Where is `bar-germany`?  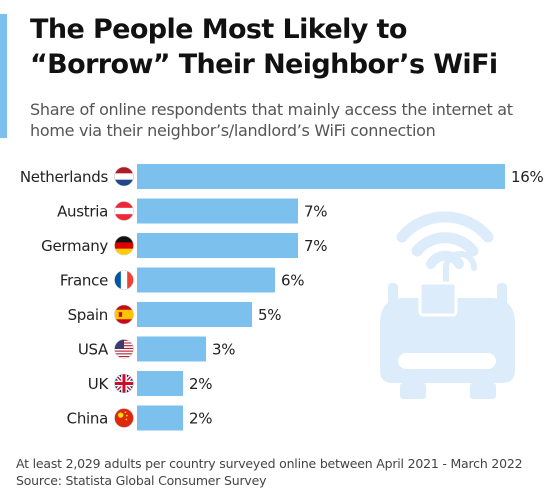 bar-germany is located at coordinates (217, 245).